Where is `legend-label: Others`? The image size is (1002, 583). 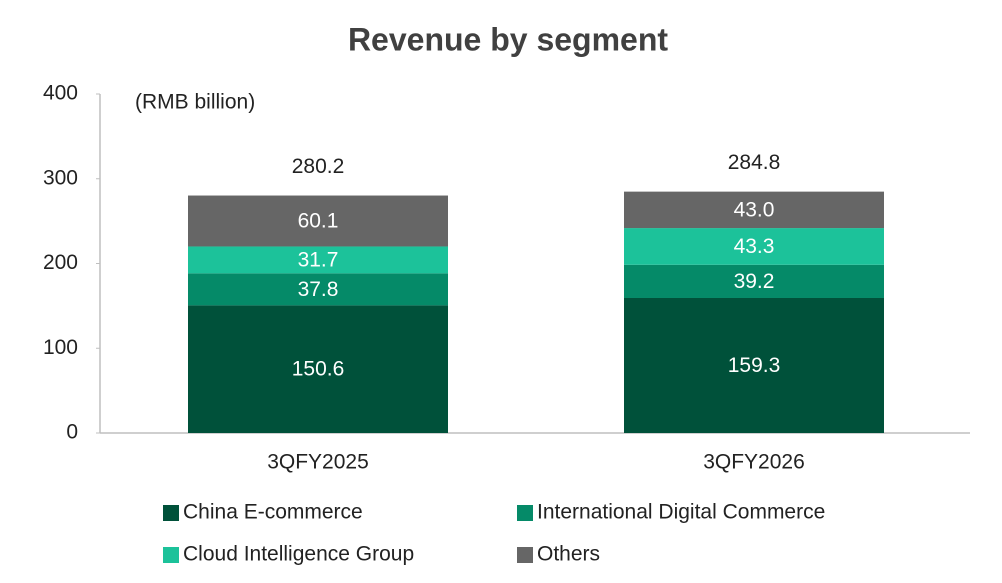
legend-label: Others is located at coordinates (568, 554).